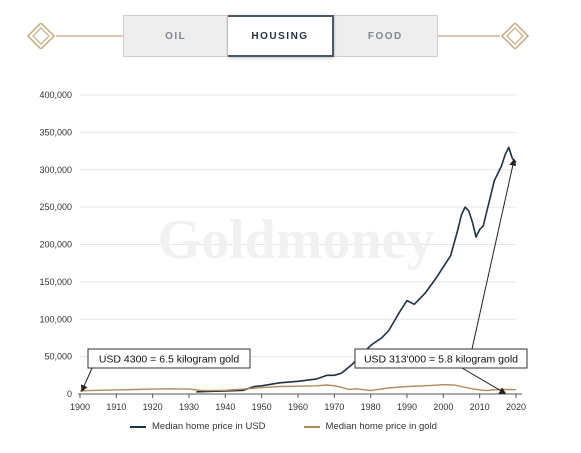 Image resolution: width=581 pixels, height=453 pixels. Describe the element at coordinates (55, 245) in the screenshot. I see `y-tick-label: 200,000` at that location.